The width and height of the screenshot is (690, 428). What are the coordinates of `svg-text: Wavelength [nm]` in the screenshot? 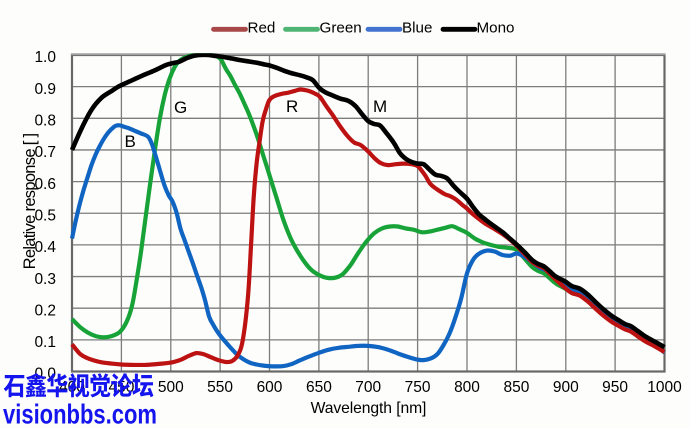 It's located at (369, 408).